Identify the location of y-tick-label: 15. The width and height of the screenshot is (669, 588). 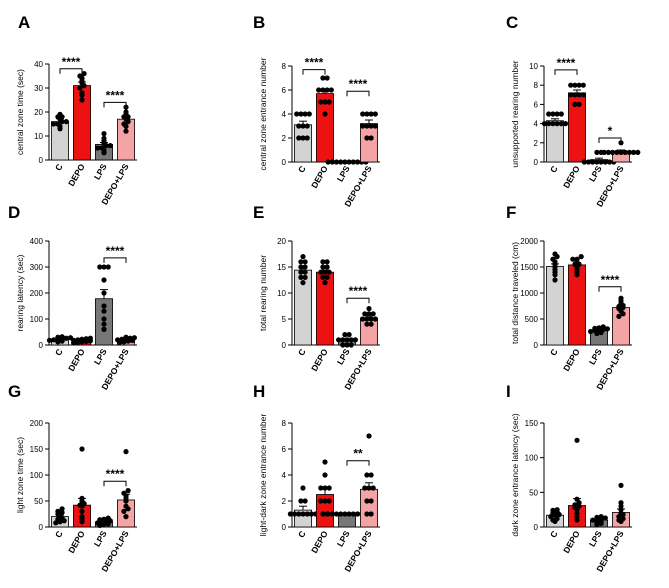
(281, 267).